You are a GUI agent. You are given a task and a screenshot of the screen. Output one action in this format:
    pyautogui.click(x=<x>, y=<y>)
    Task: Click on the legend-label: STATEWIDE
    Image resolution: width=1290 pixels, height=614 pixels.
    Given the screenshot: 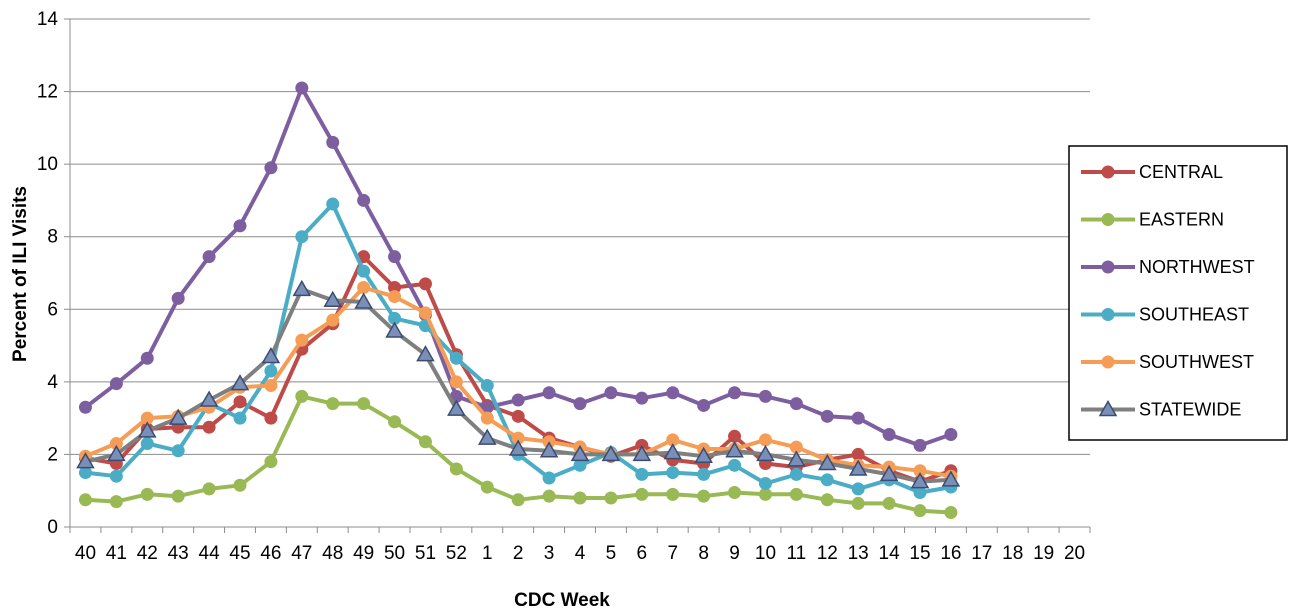 What is the action you would take?
    pyautogui.click(x=1190, y=410)
    